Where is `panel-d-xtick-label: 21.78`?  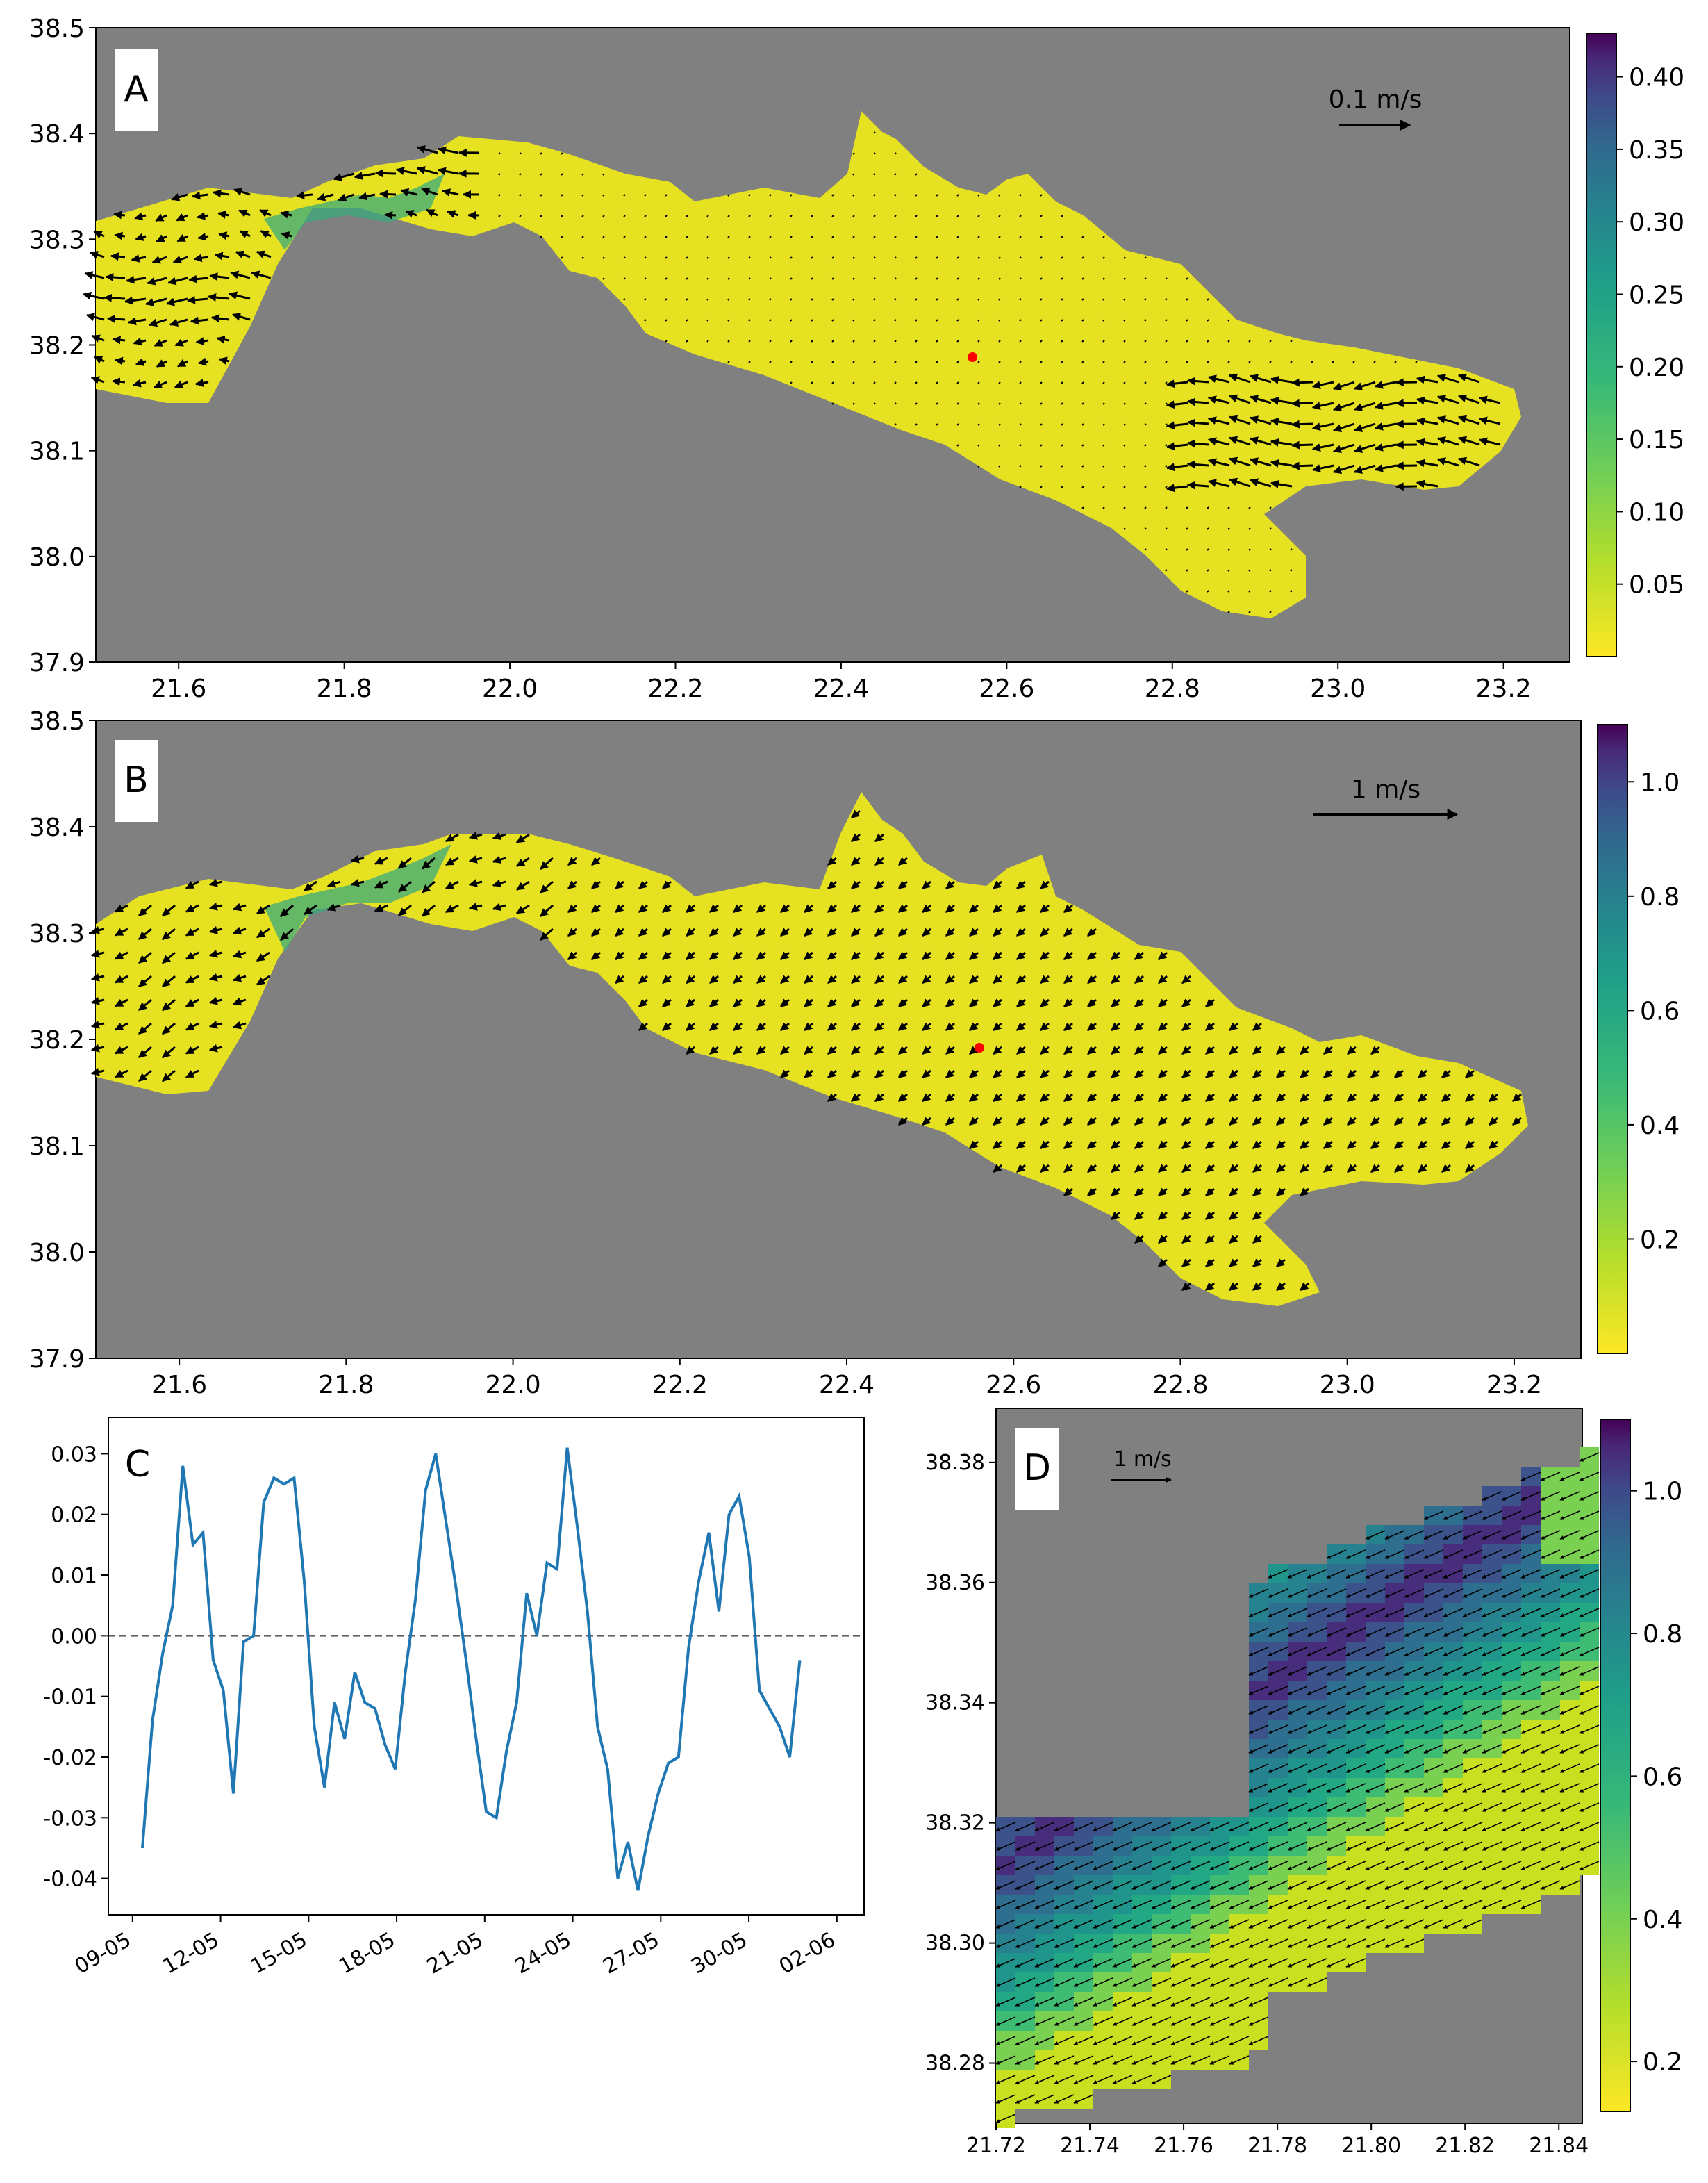
panel-d-xtick-label: 21.78 is located at coordinates (1277, 2146).